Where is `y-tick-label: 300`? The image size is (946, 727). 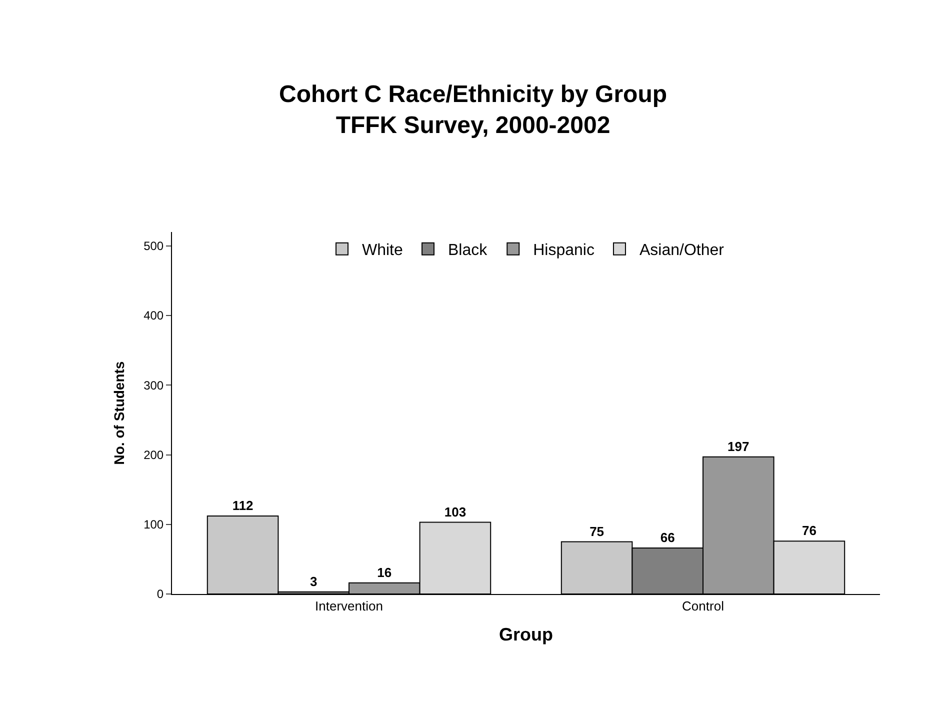
y-tick-label: 300 is located at coordinates (154, 385).